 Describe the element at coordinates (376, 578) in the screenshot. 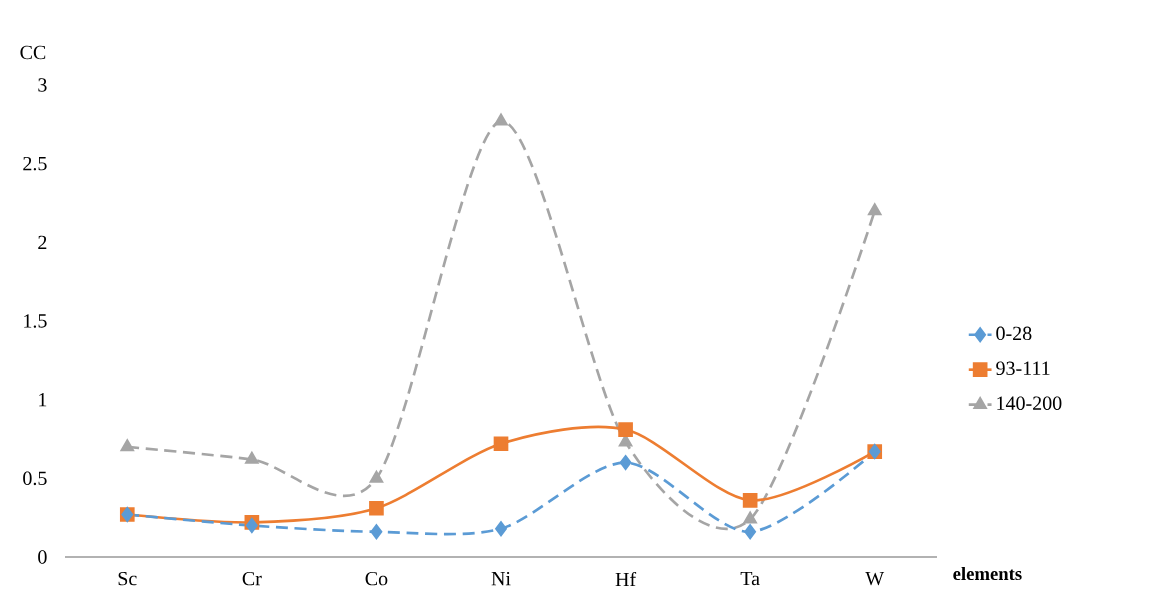

I see `x-tick-label: Co` at that location.